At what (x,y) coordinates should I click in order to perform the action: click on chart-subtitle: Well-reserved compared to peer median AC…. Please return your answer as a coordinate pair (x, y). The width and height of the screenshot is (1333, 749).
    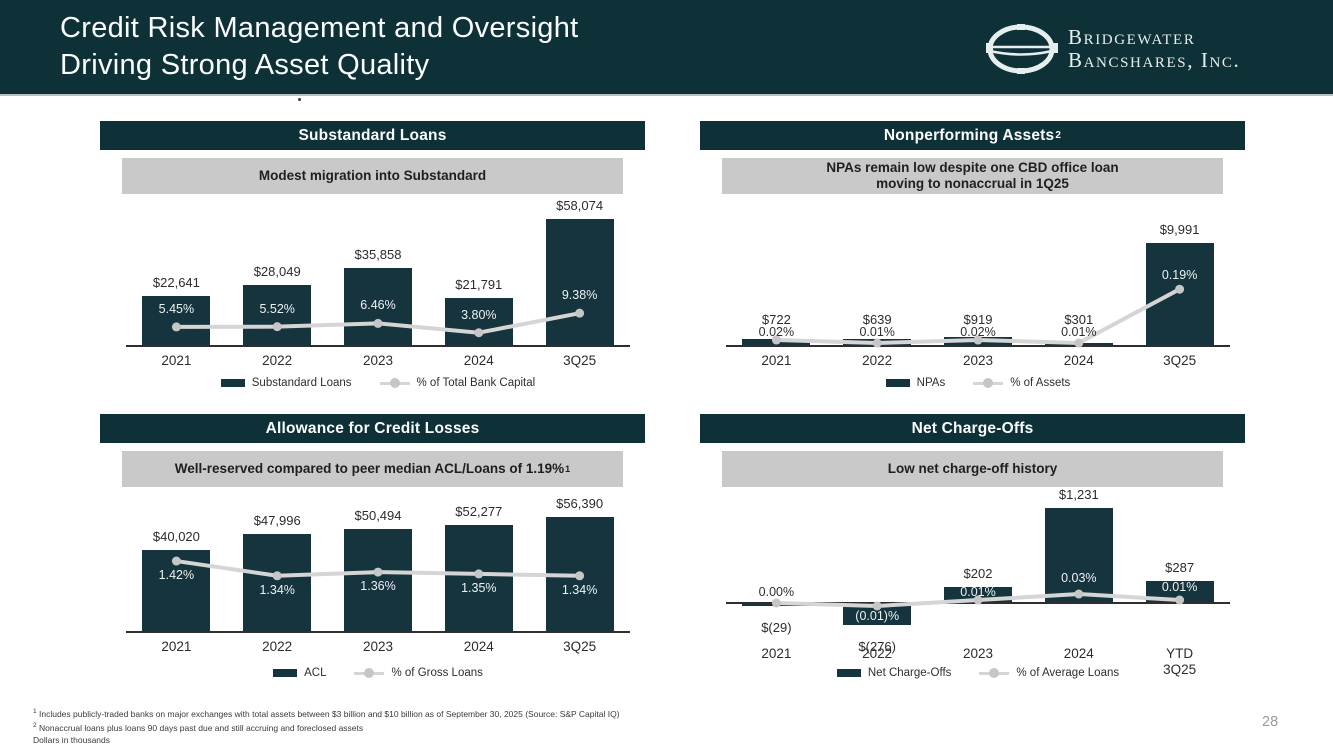
    Looking at the image, I should click on (372, 469).